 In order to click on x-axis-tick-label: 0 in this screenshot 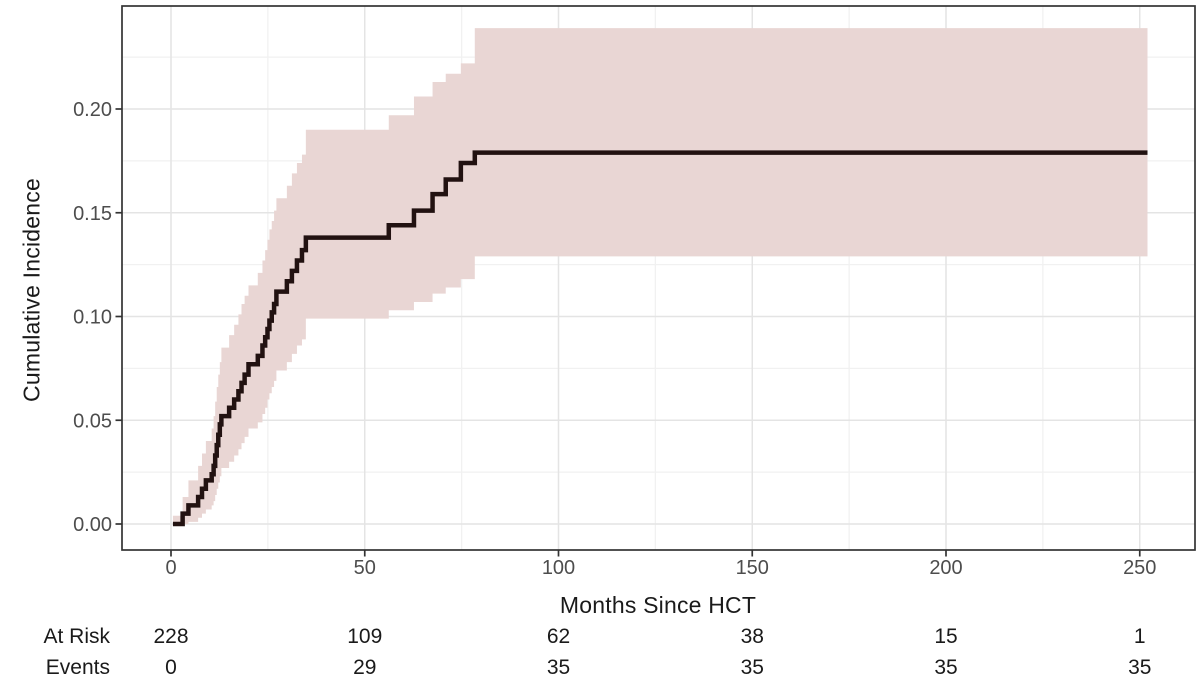, I will do `click(170, 568)`.